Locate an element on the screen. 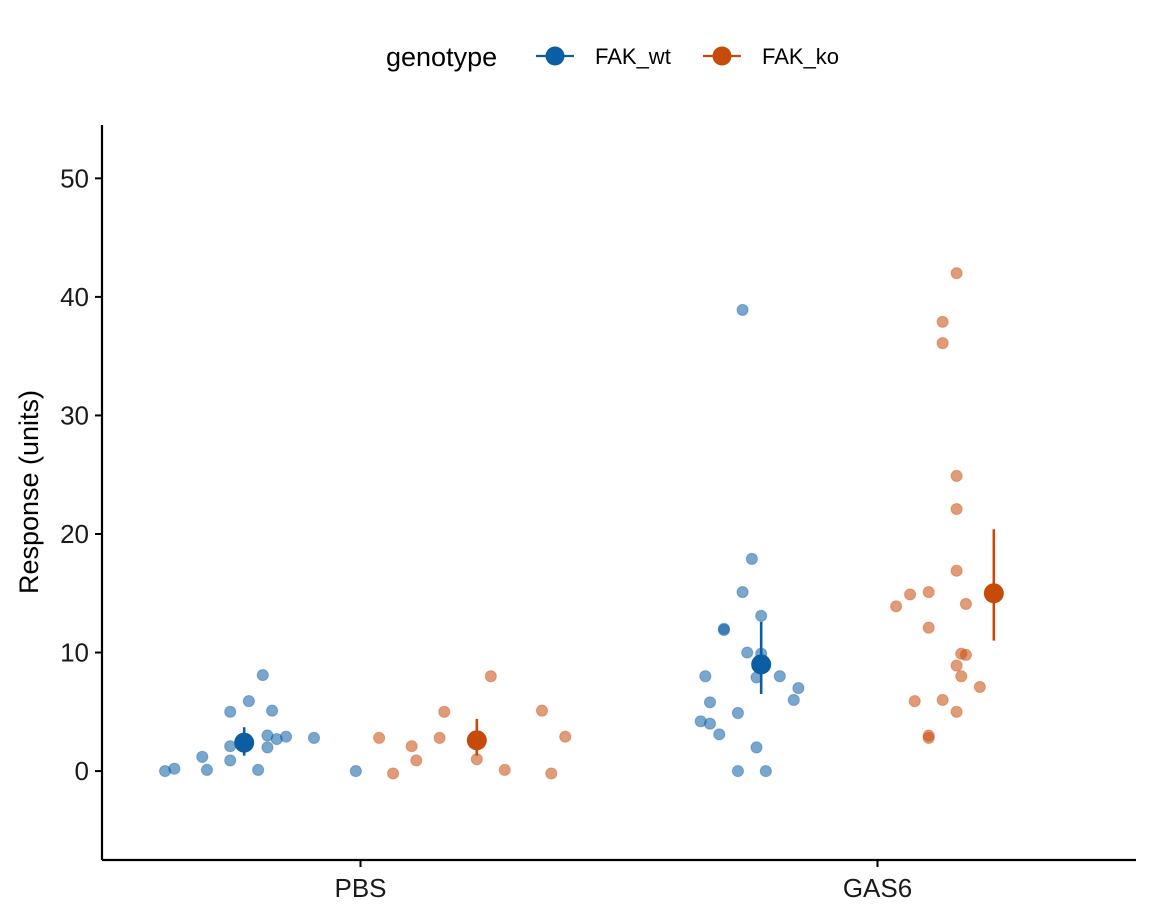 The width and height of the screenshot is (1152, 921). y-axis-title: Response (units) is located at coordinates (29, 492).